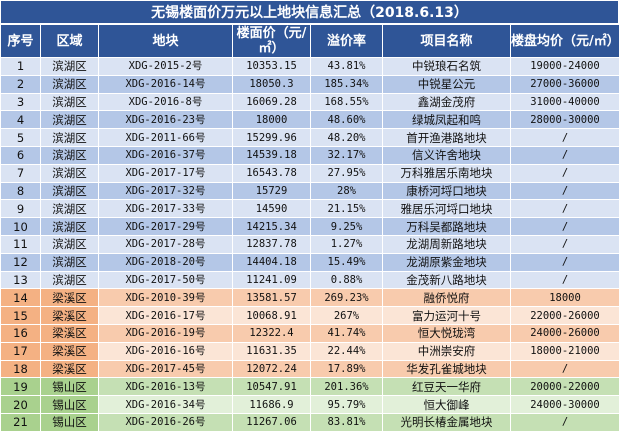 The image size is (619, 435). I want to click on cell-floor-price: 11267.06, so click(271, 422).